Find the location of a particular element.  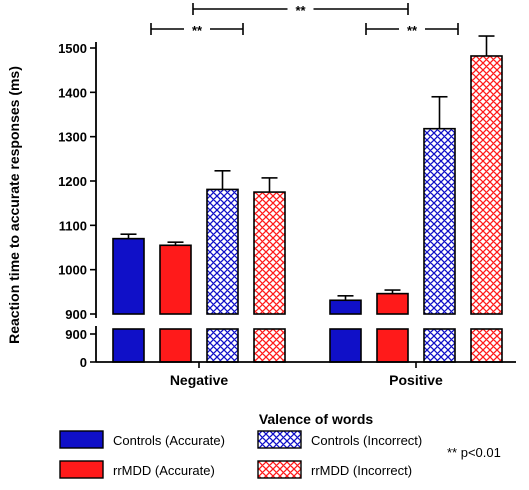

x-tick-label-negative: Negative is located at coordinates (199, 380).